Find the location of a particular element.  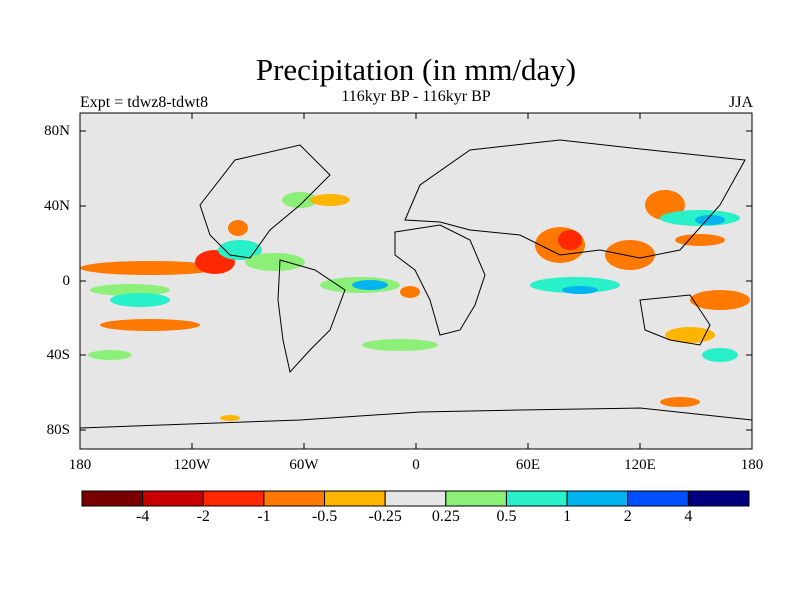

y-tick-label: 80S is located at coordinates (58, 430).